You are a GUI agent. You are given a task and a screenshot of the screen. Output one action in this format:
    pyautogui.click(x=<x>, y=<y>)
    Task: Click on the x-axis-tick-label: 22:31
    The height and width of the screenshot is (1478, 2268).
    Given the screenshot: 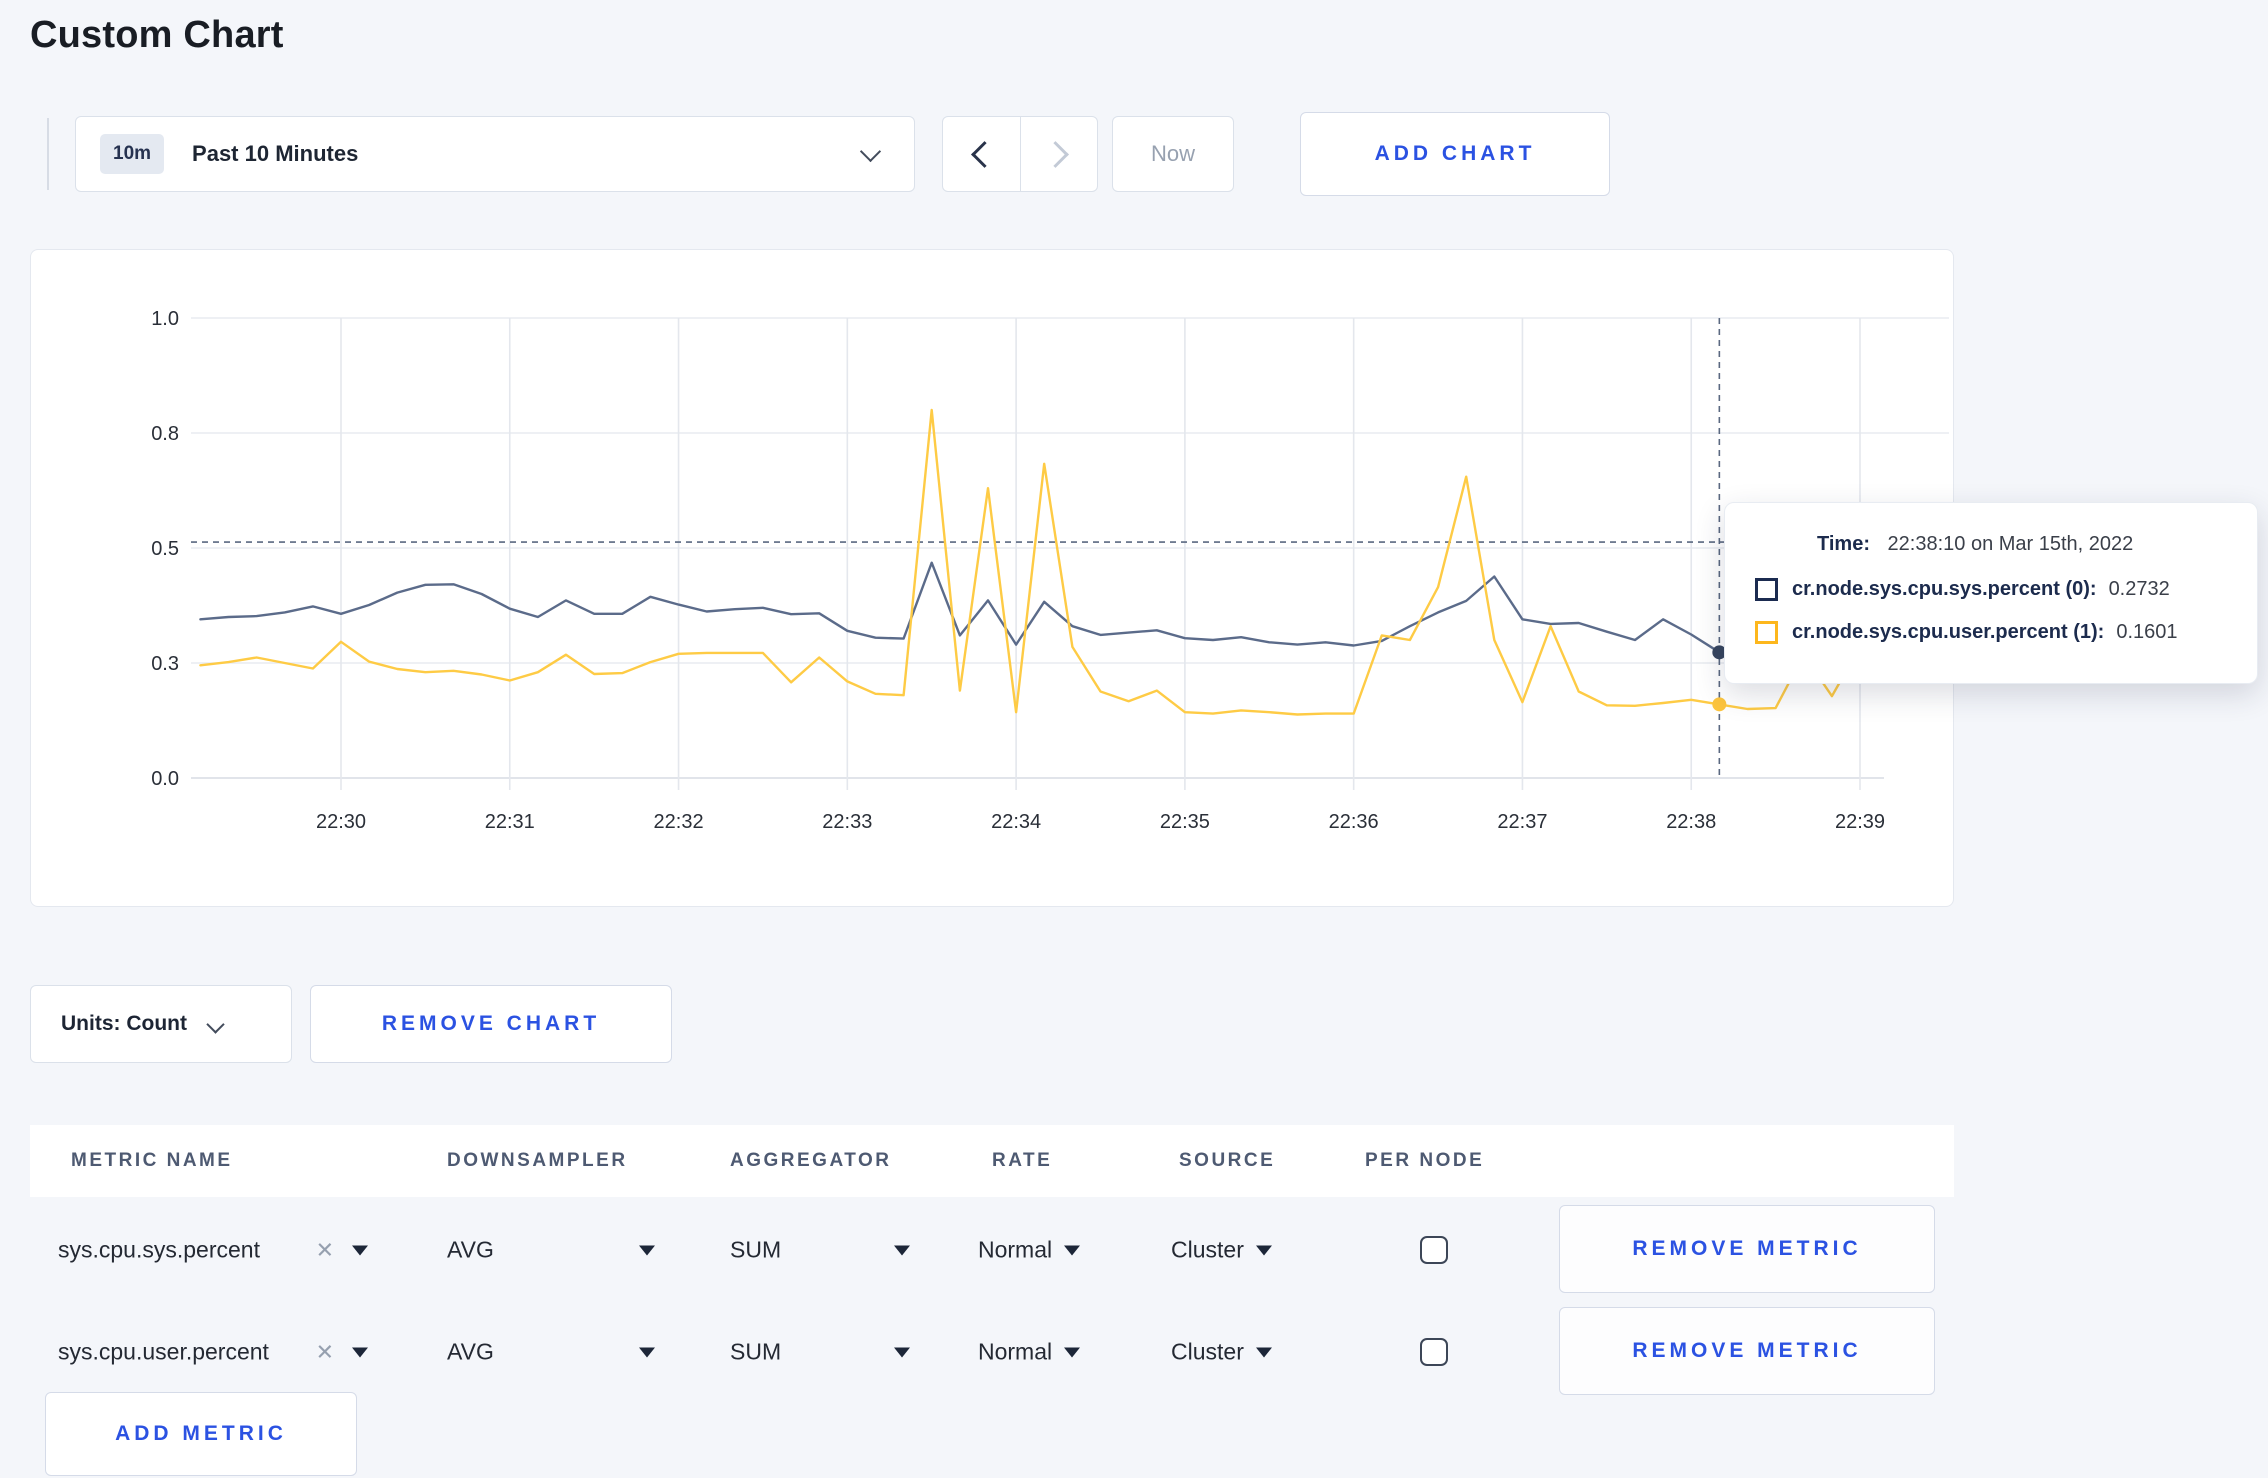 What is the action you would take?
    pyautogui.click(x=510, y=822)
    